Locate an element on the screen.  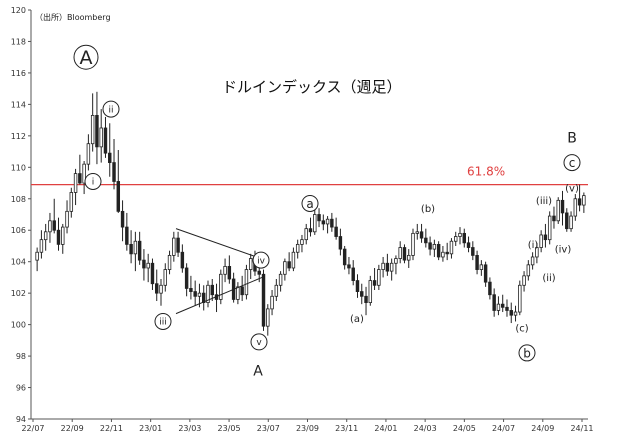
wave-label-text: (a) is located at coordinates (357, 319).